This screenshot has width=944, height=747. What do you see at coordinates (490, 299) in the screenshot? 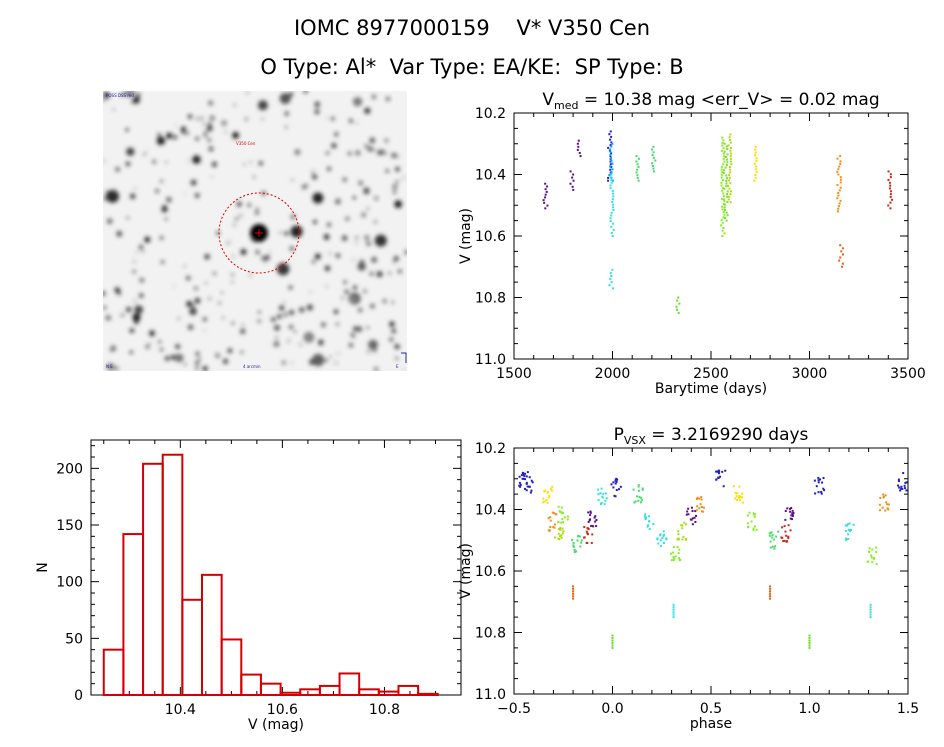
I see `light-curve-ytick-label: 10.8` at bounding box center [490, 299].